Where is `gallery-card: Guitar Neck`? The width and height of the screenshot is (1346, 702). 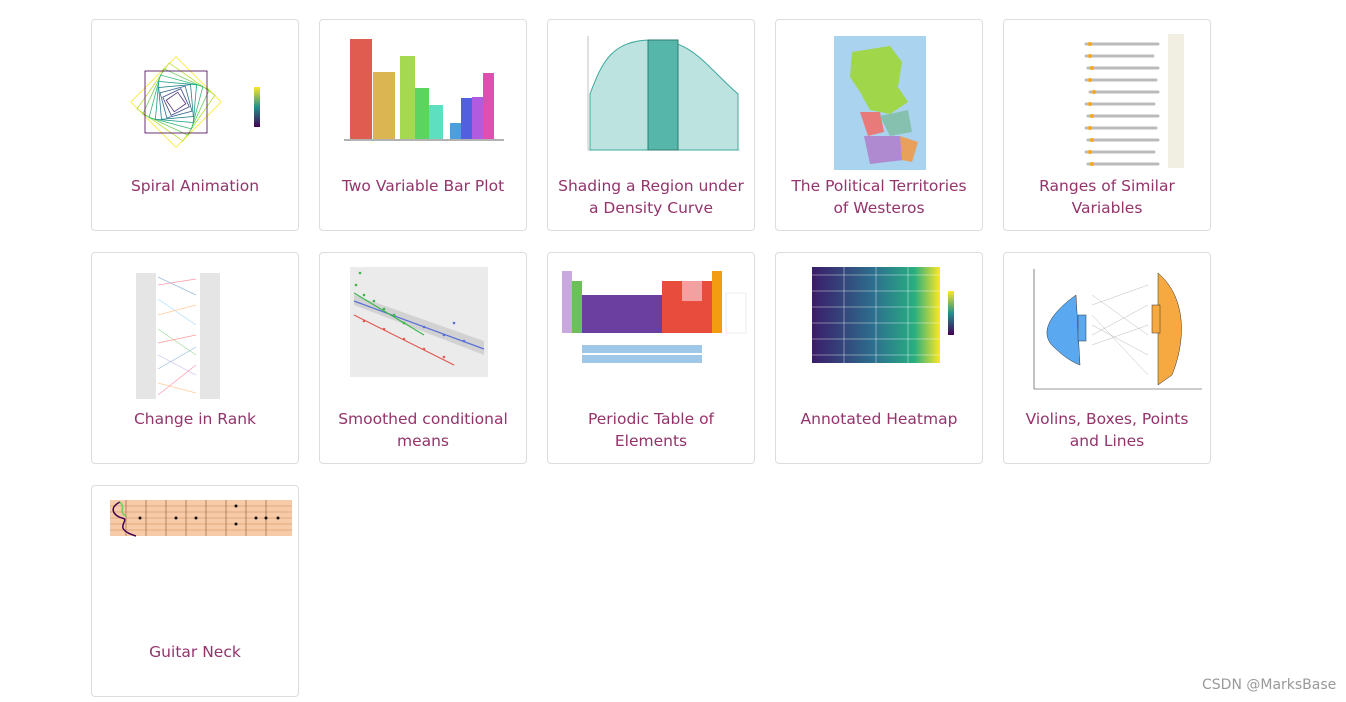
gallery-card: Guitar Neck is located at coordinates (195, 591).